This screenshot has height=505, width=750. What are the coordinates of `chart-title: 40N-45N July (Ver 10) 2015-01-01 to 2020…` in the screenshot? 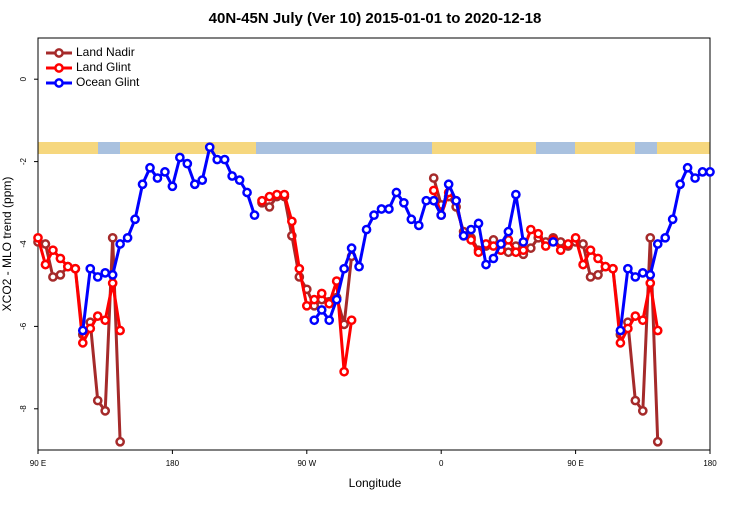 It's located at (375, 18).